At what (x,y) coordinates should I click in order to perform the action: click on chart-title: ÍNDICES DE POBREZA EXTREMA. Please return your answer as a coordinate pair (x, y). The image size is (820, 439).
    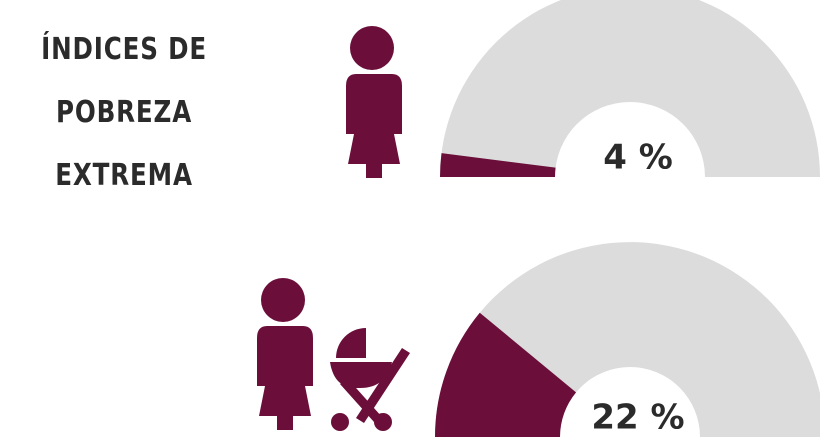
    Looking at the image, I should click on (124, 112).